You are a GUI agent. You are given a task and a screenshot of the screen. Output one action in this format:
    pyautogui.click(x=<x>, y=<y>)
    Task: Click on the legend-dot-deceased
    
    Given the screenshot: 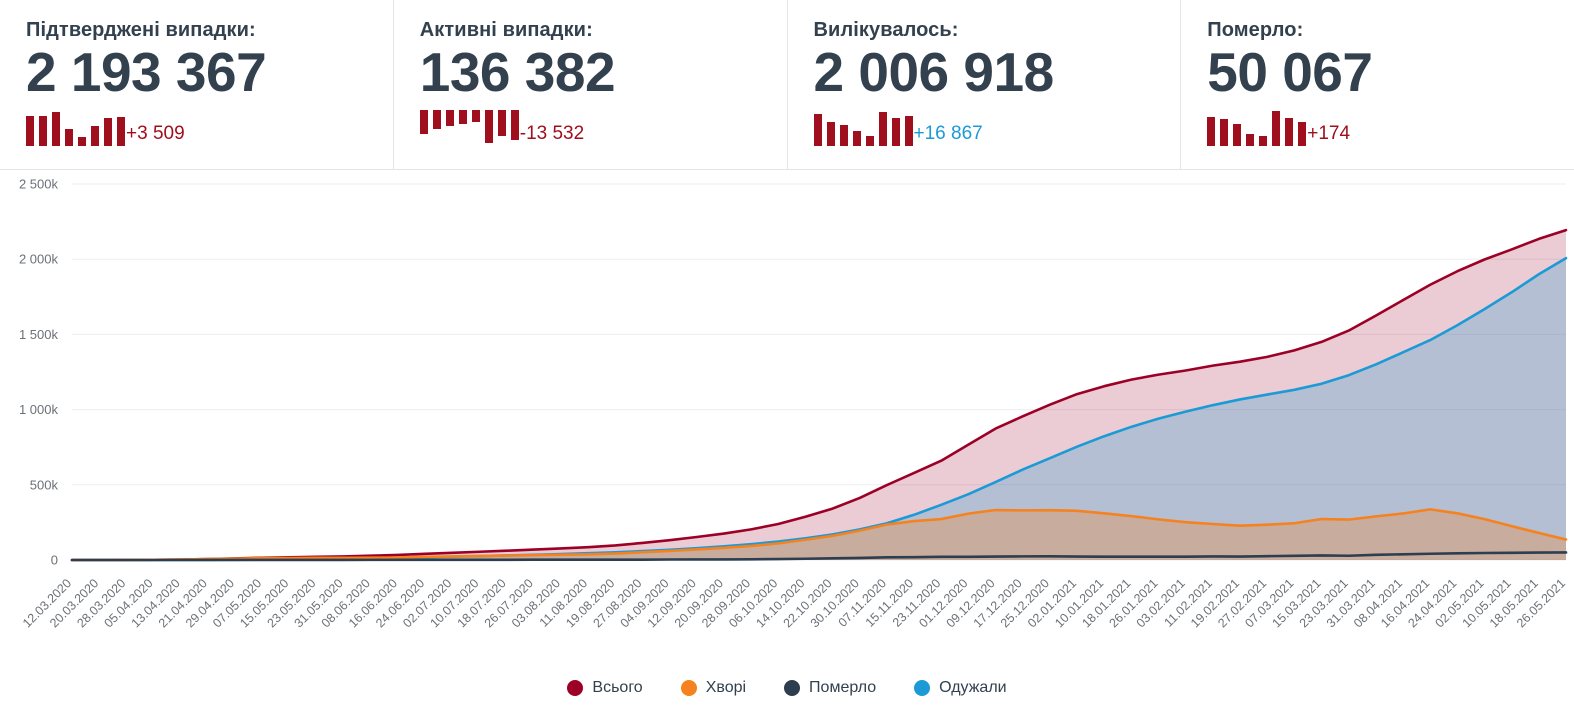 What is the action you would take?
    pyautogui.click(x=792, y=688)
    